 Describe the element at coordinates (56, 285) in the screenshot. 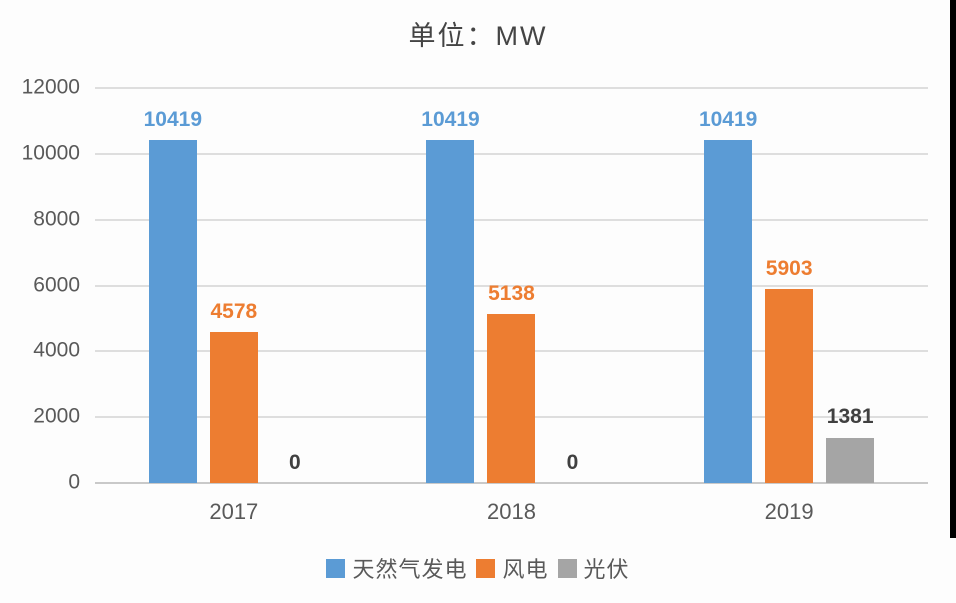

I see `y-axis-tick-label: 6000` at that location.